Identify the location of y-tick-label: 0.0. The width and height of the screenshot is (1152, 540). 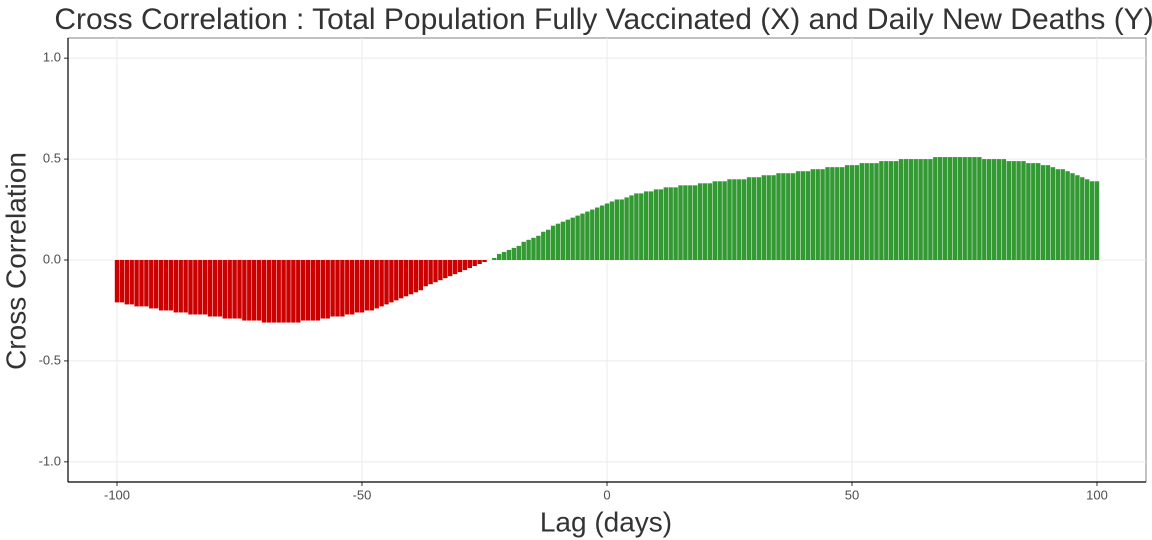
(52, 258).